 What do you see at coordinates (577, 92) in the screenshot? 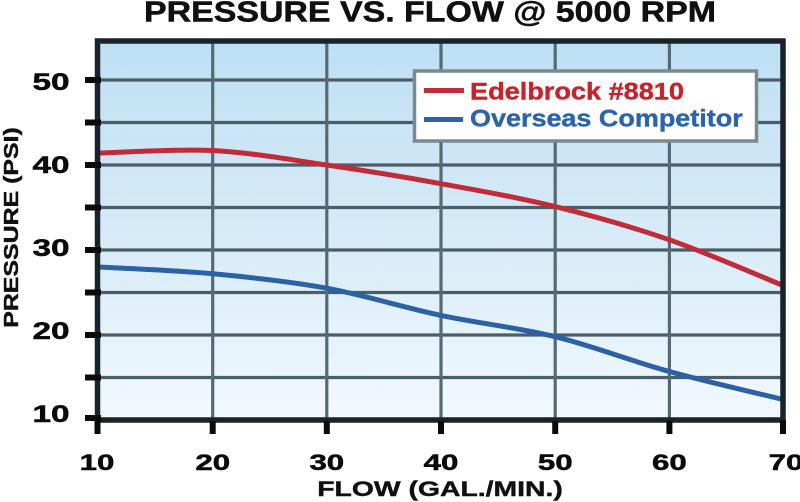
I see `svg-text: Edelbrock #8810` at bounding box center [577, 92].